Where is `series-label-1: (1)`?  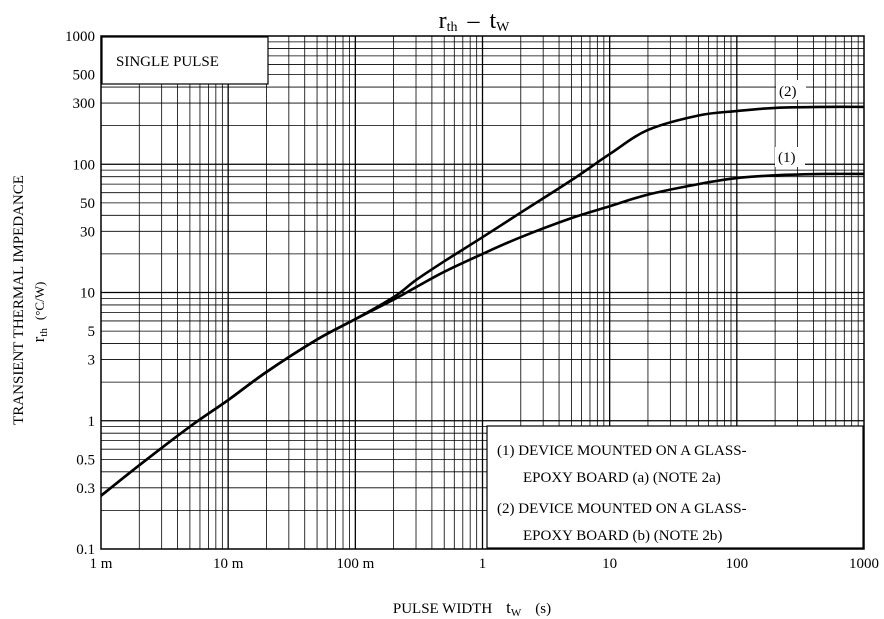
series-label-1: (1) is located at coordinates (790, 157).